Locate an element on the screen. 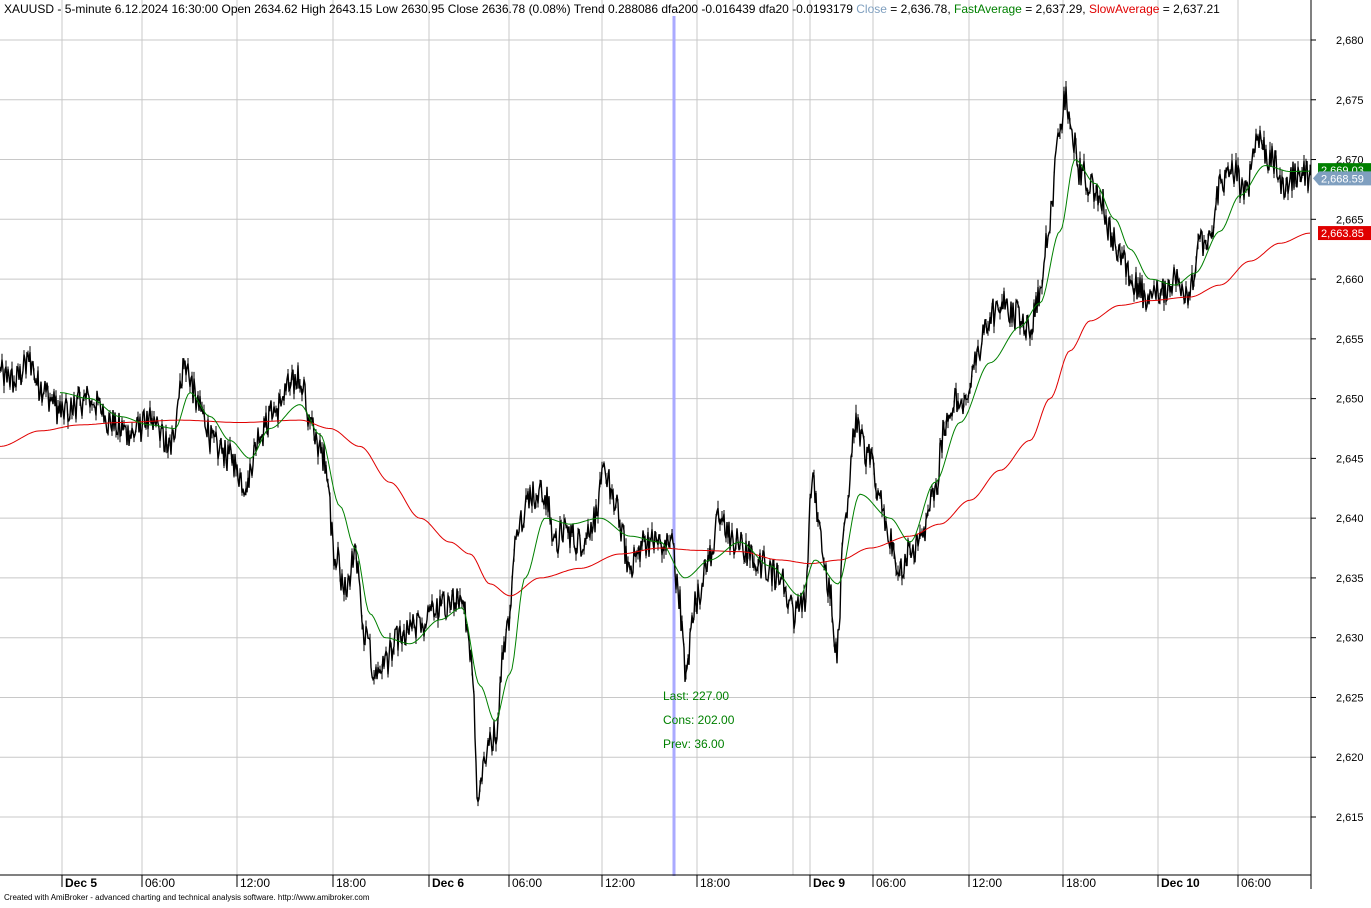 This screenshot has height=908, width=1371. y-tick-label: 2,680 is located at coordinates (1350, 41).